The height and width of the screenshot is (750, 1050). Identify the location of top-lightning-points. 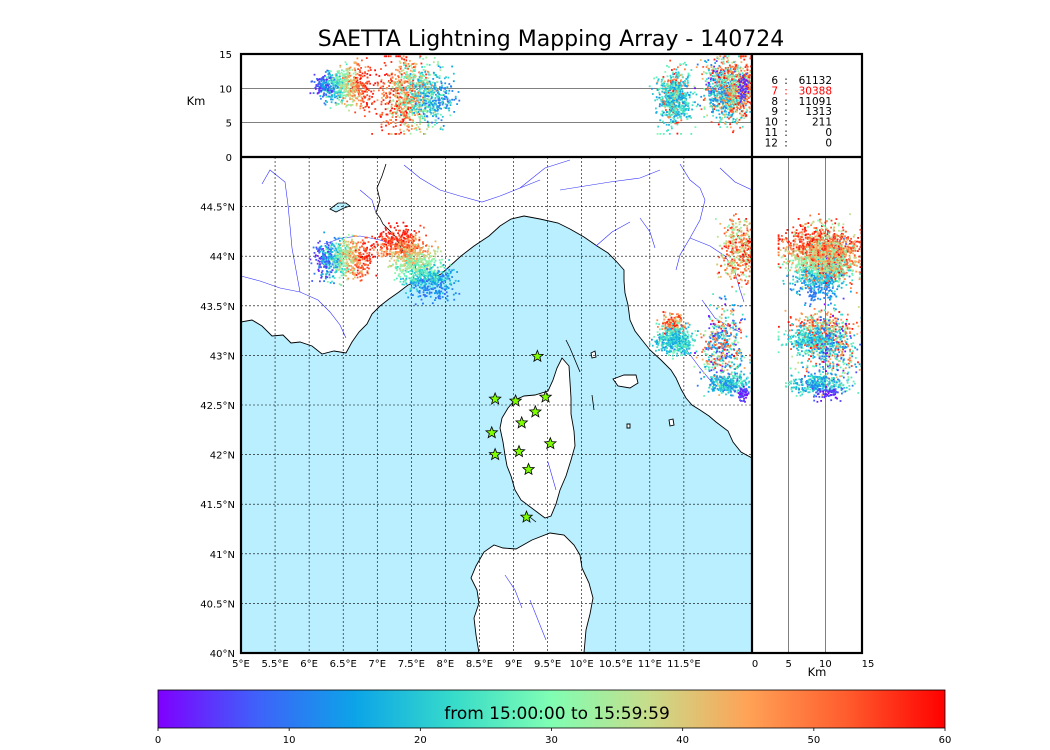
(530, 95).